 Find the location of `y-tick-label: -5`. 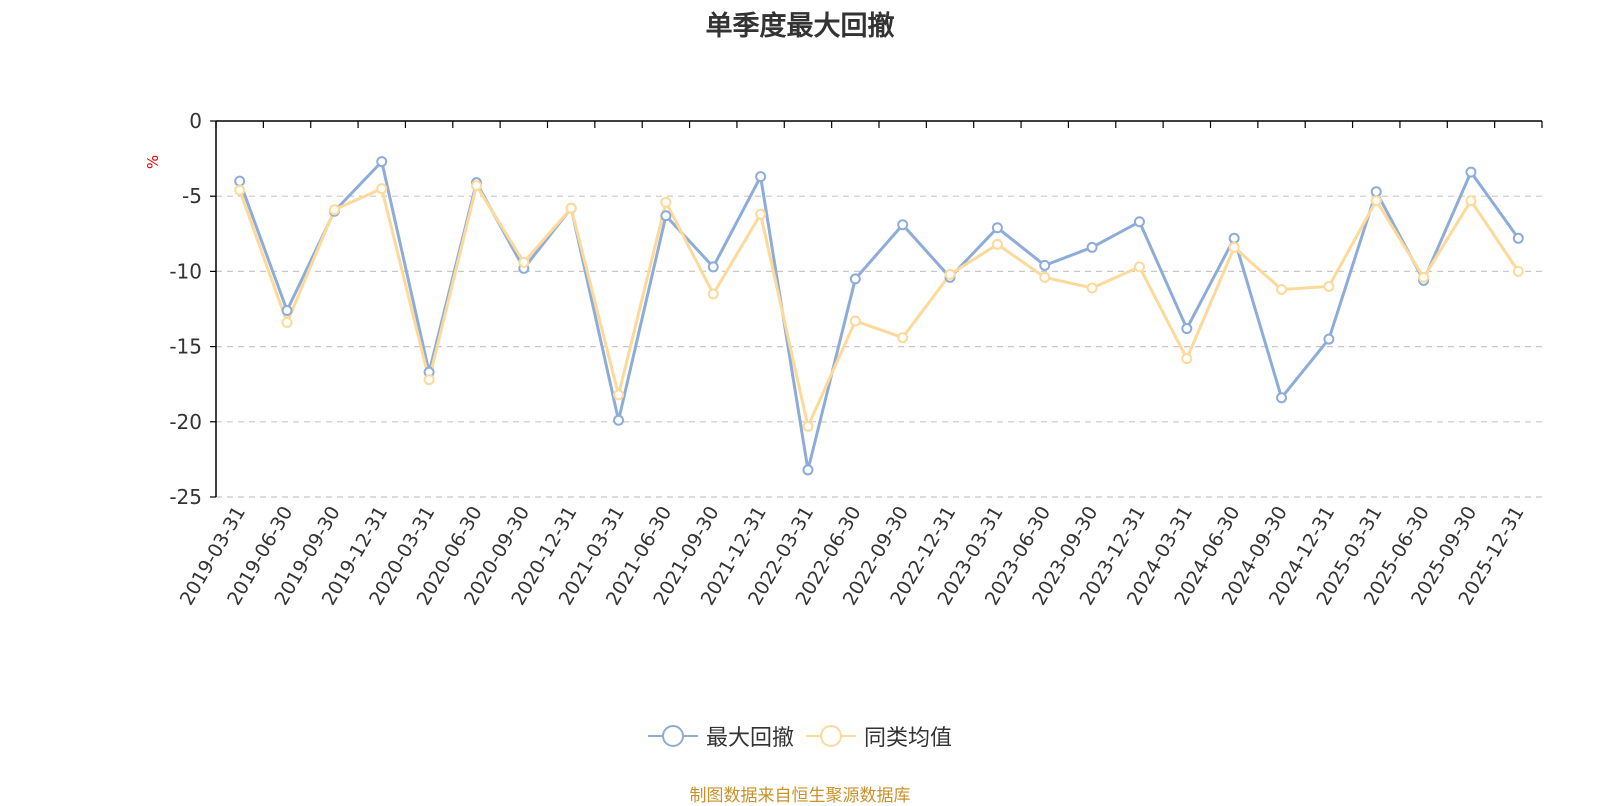

y-tick-label: -5 is located at coordinates (192, 196).